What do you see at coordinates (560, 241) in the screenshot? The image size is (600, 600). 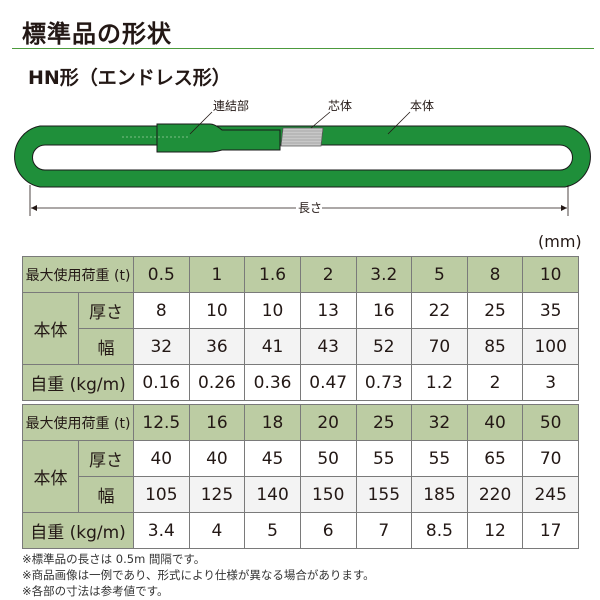 I see `unit-label: (mm)` at bounding box center [560, 241].